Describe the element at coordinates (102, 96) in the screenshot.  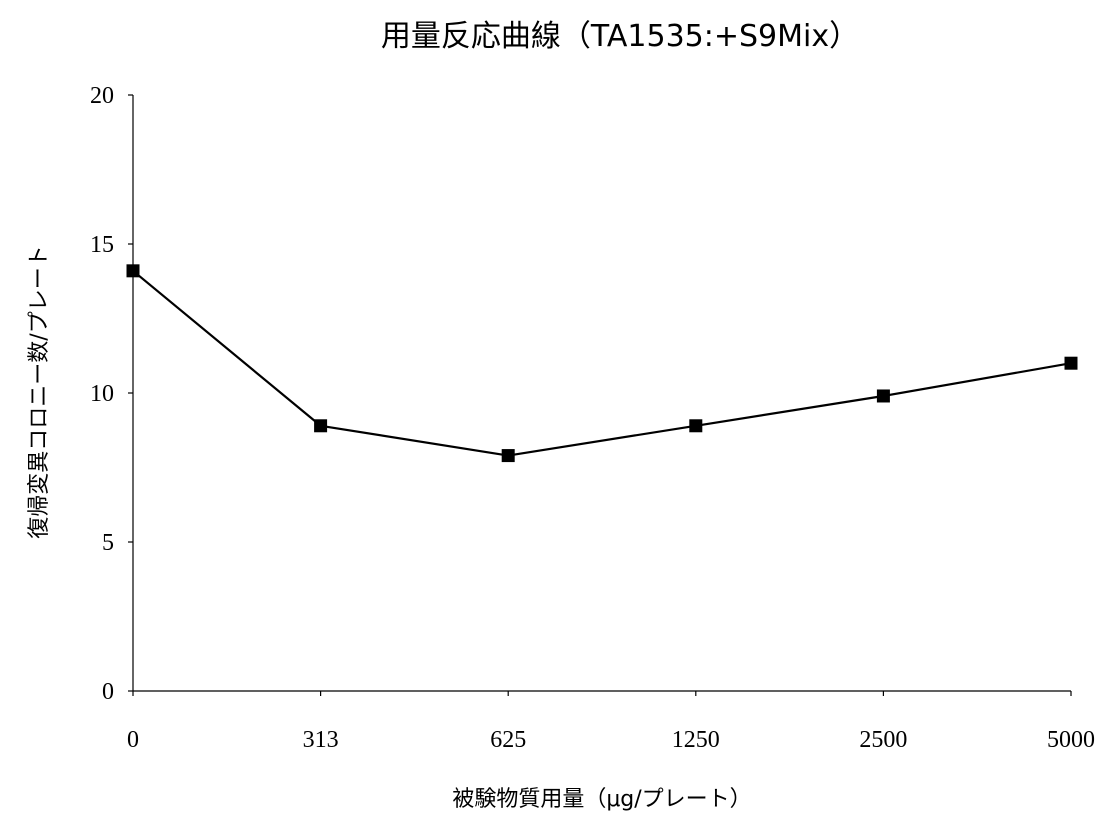
I see `y-tick-label: 20` at that location.